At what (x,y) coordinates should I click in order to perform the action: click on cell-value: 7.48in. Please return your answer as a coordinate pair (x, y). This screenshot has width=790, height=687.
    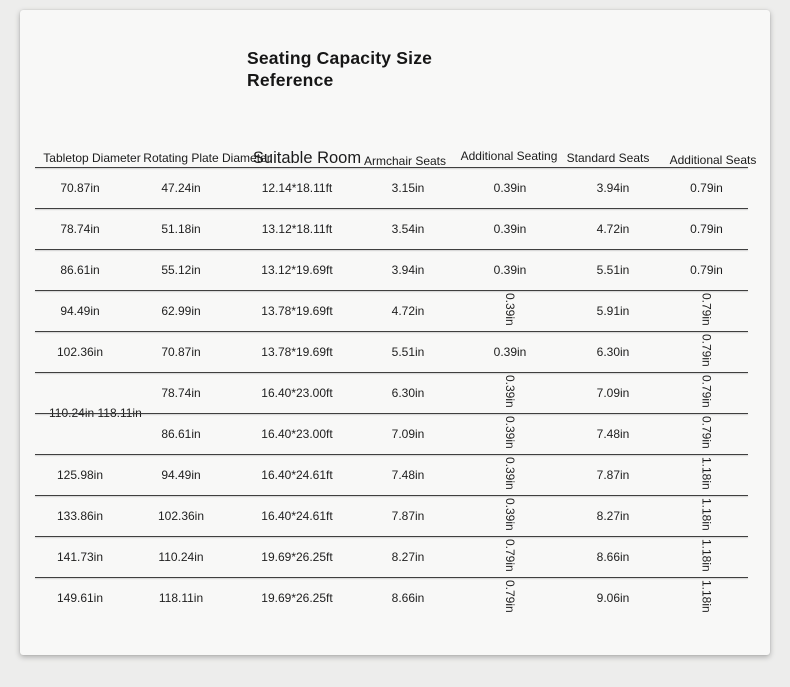
    Looking at the image, I should click on (613, 433).